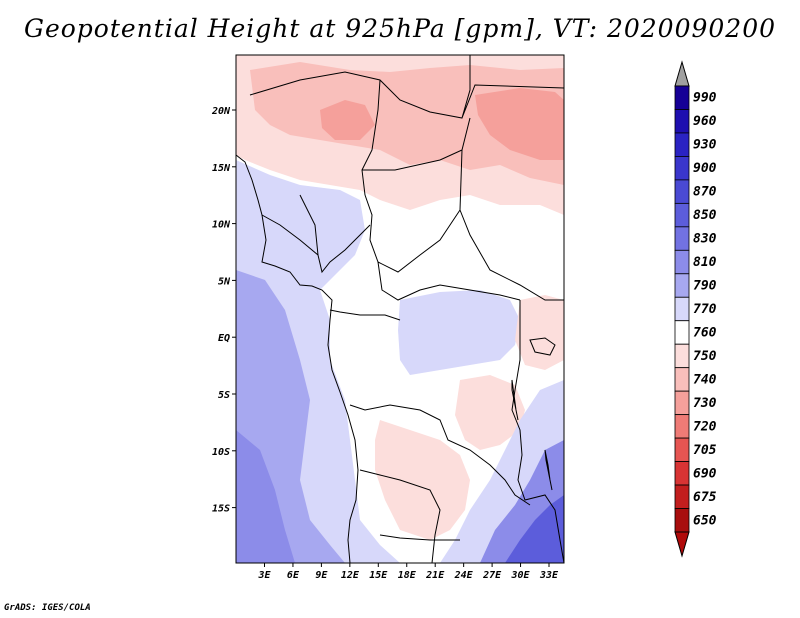 Image resolution: width=800 pixels, height=618 pixels. Describe the element at coordinates (705, 497) in the screenshot. I see `colorbar-label: 675` at that location.